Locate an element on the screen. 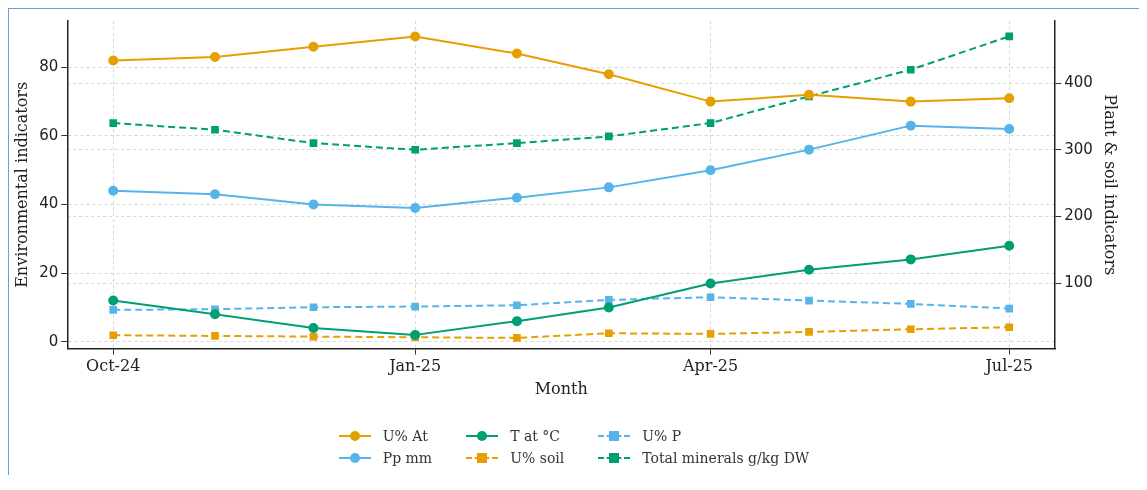  y2-tick-label: 400 is located at coordinates (1078, 81).